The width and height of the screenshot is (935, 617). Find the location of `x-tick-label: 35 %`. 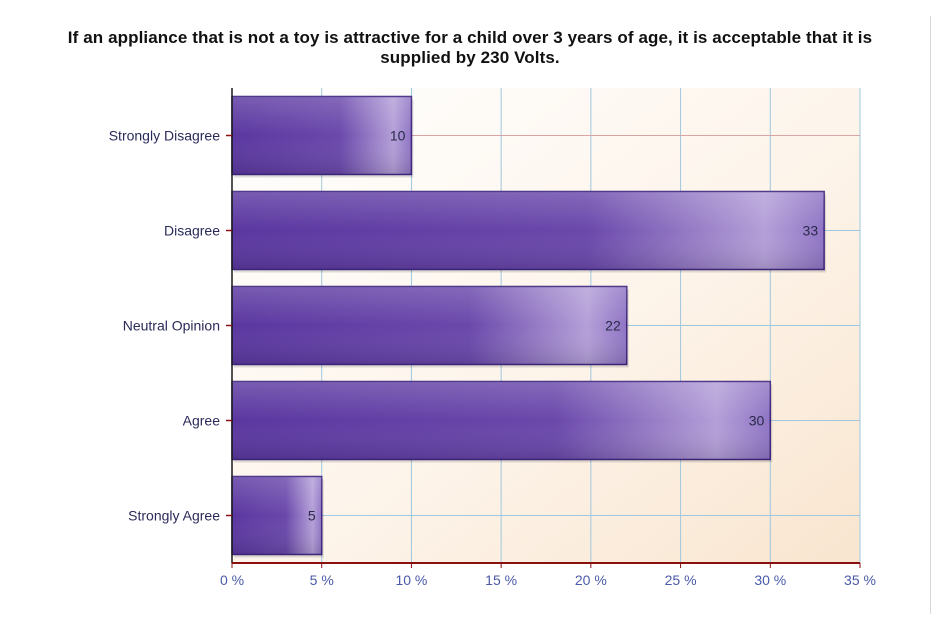

x-tick-label: 35 % is located at coordinates (860, 580).